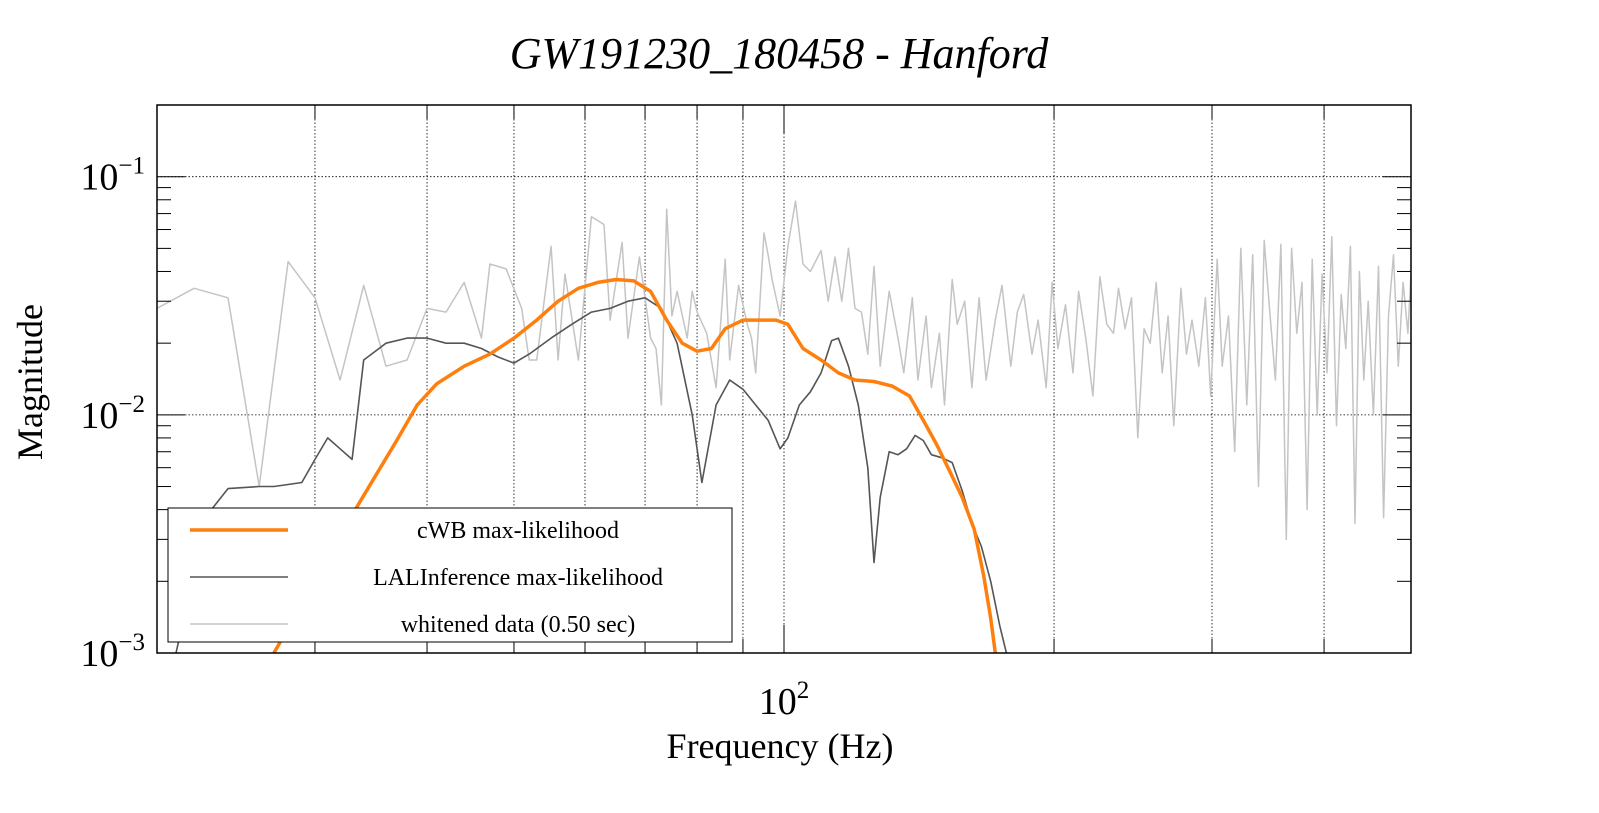  I want to click on chart-title: GW191230_180458 - Hanford, so click(780, 53).